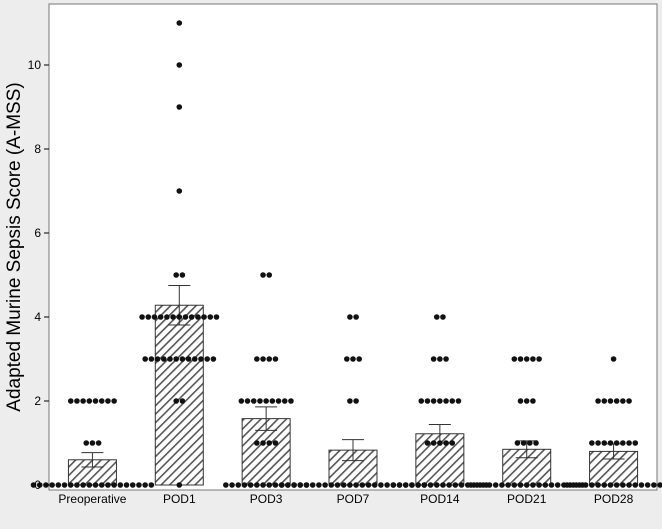 Image resolution: width=662 pixels, height=529 pixels. What do you see at coordinates (526, 449) in the screenshot?
I see `error-bar-pod21` at bounding box center [526, 449].